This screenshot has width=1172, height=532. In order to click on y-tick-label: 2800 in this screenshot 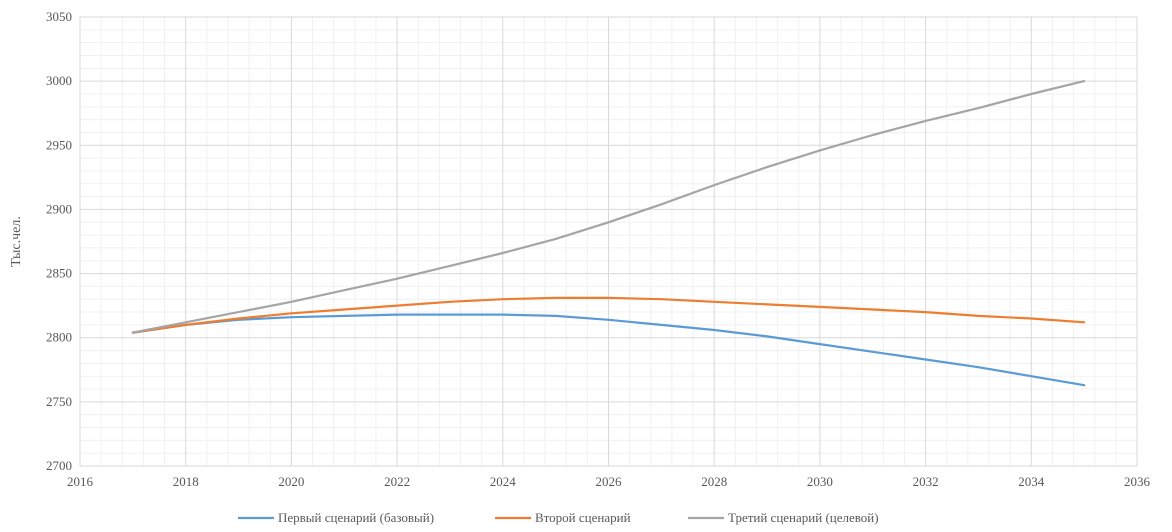, I will do `click(59, 337)`.